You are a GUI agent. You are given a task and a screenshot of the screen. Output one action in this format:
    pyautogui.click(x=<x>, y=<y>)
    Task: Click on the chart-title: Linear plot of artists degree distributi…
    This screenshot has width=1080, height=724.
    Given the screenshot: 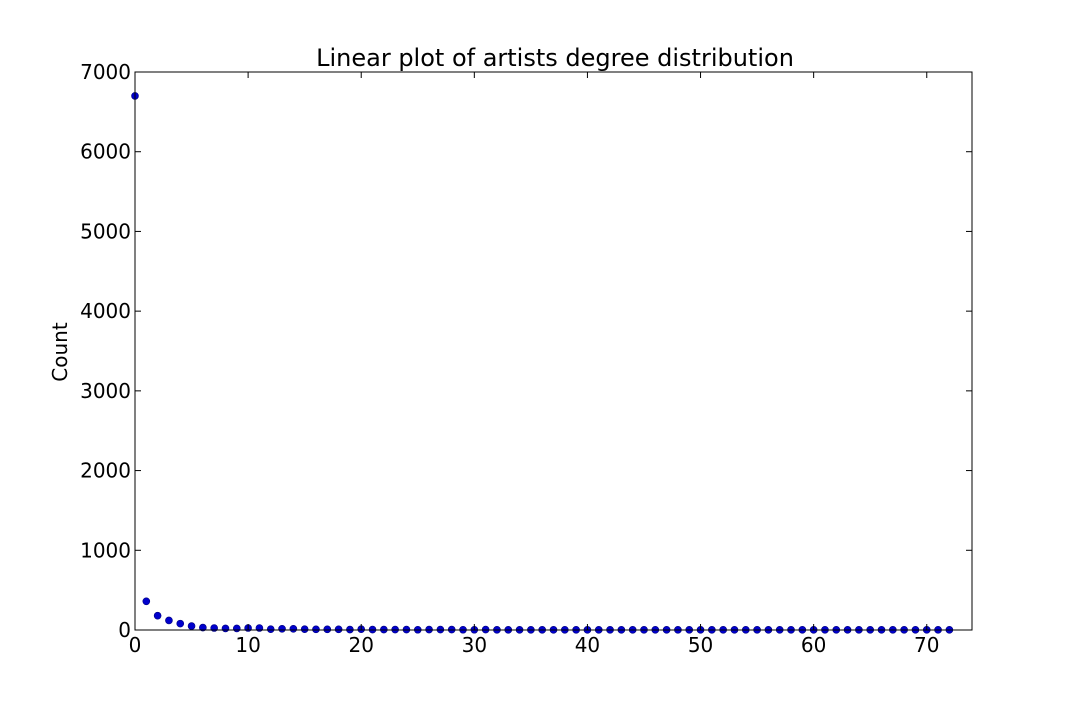 What is the action you would take?
    pyautogui.click(x=555, y=58)
    